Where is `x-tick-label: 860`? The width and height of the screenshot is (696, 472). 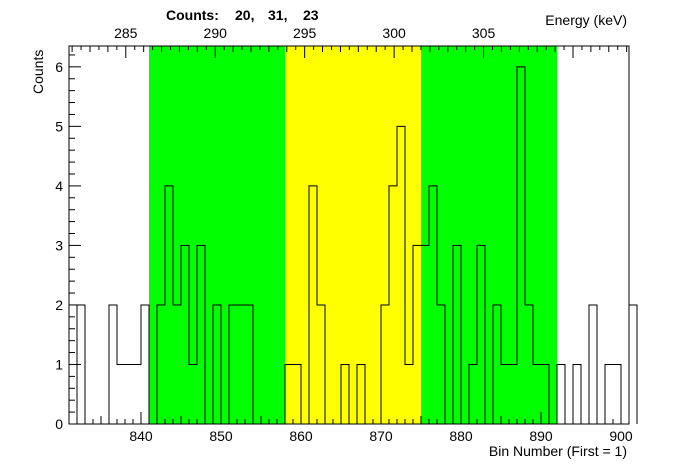
x-tick-label: 860 is located at coordinates (301, 436).